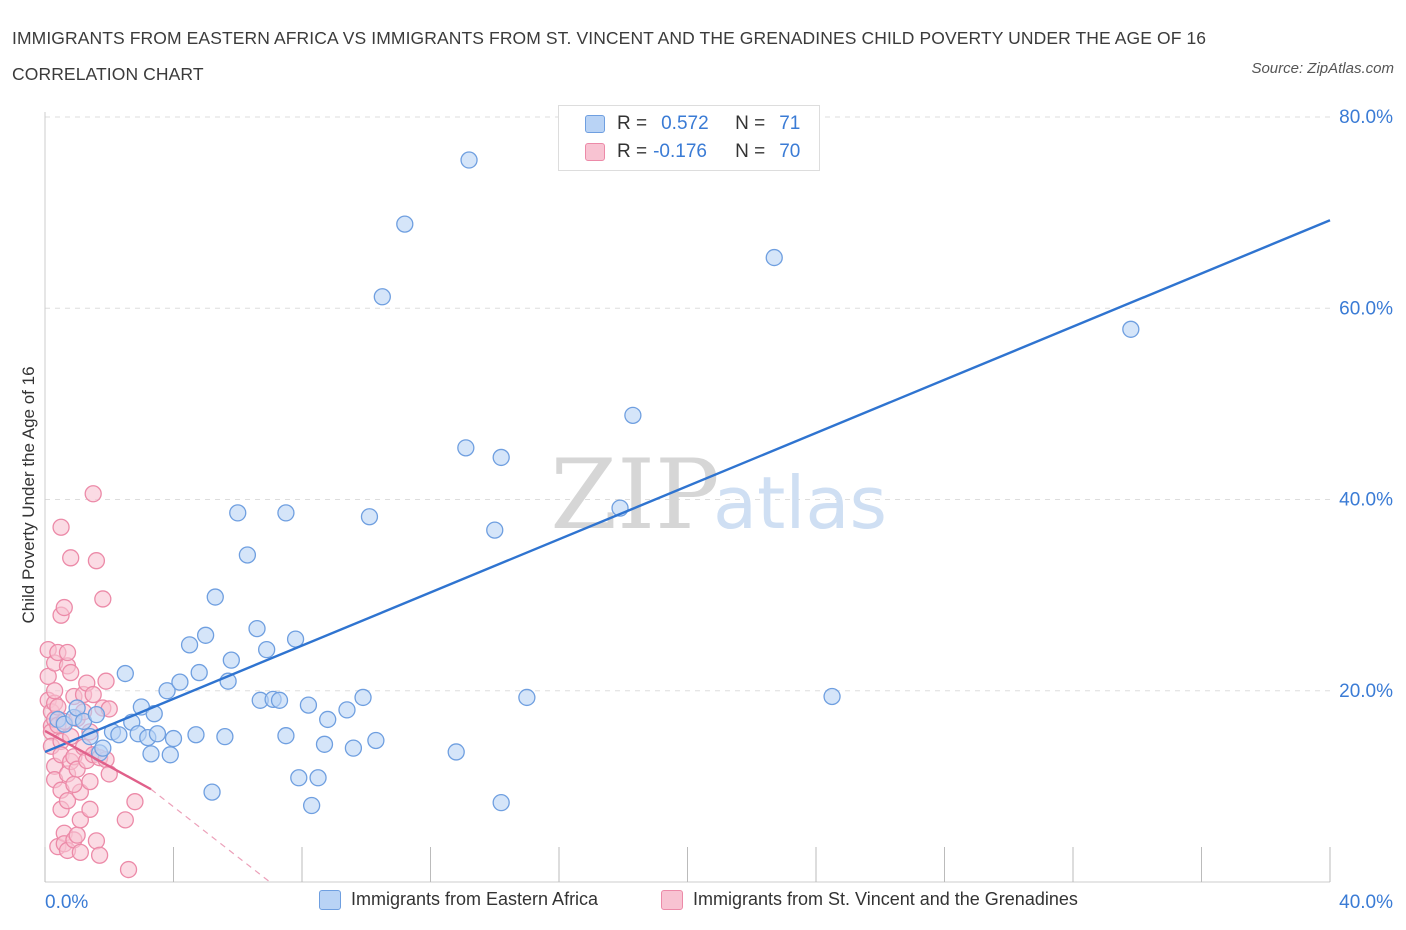  I want to click on n-value-blue: 71, so click(790, 123).